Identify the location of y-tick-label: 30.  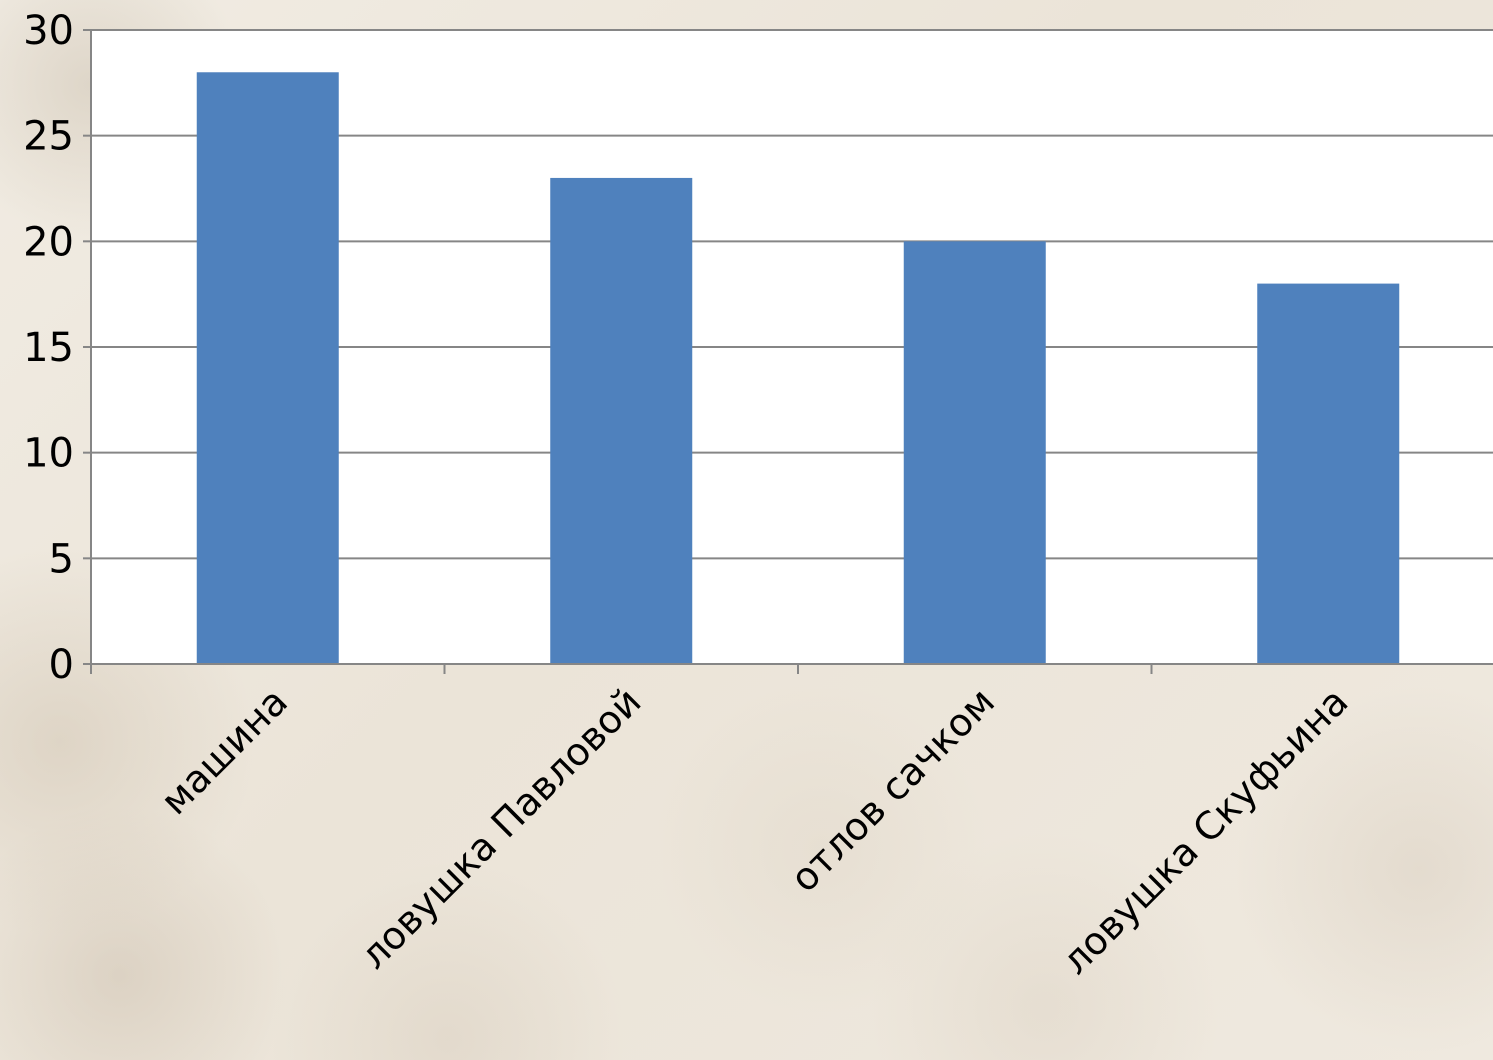
(48, 31).